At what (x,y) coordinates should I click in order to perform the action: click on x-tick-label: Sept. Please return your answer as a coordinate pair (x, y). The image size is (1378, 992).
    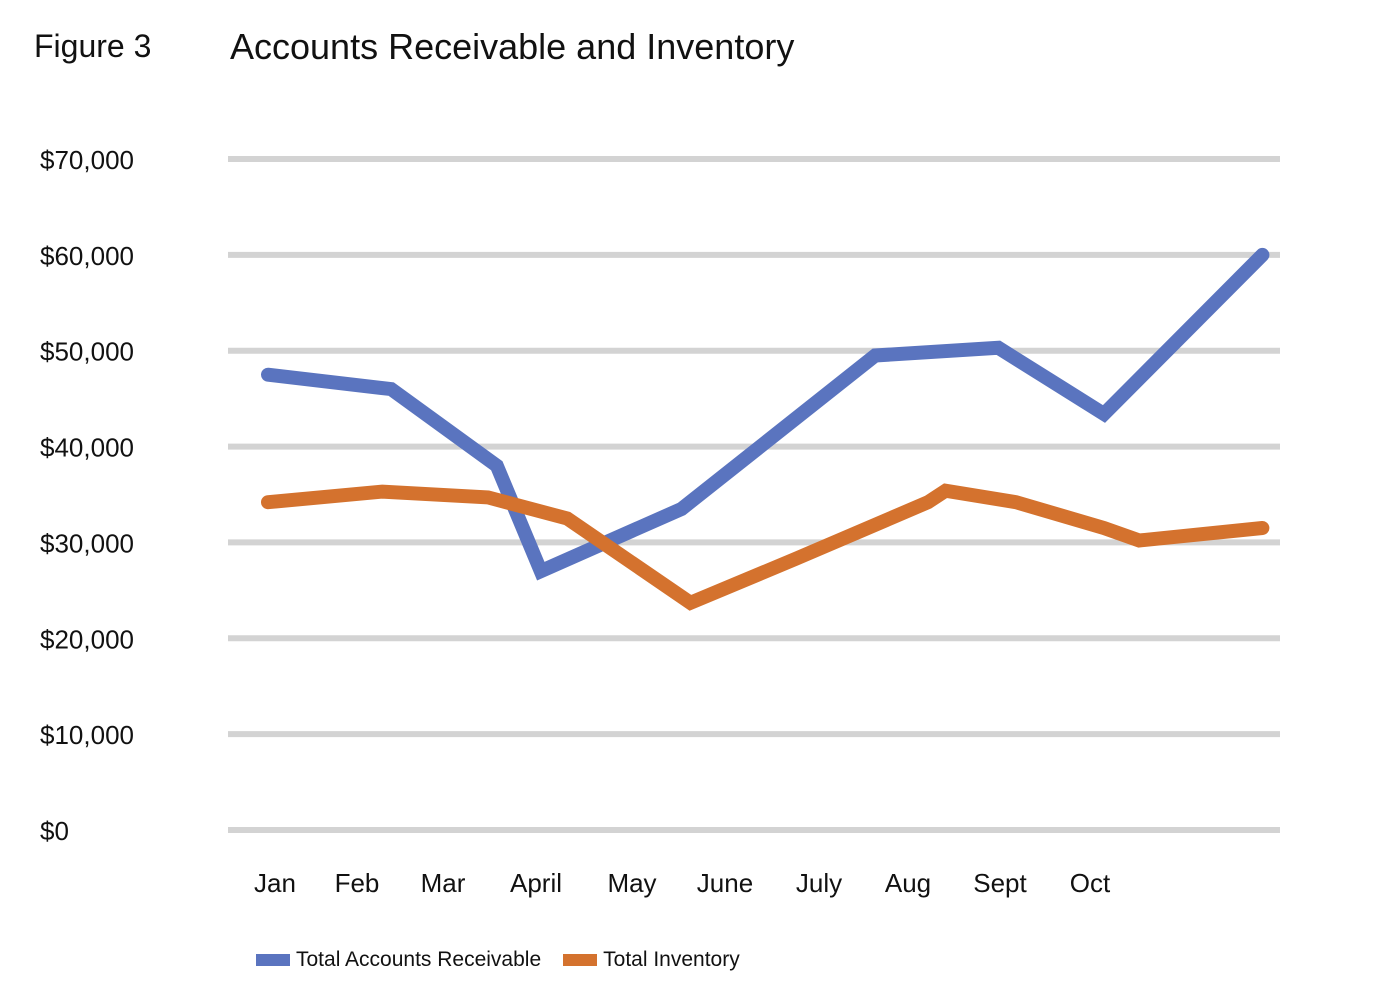
    Looking at the image, I should click on (1000, 883).